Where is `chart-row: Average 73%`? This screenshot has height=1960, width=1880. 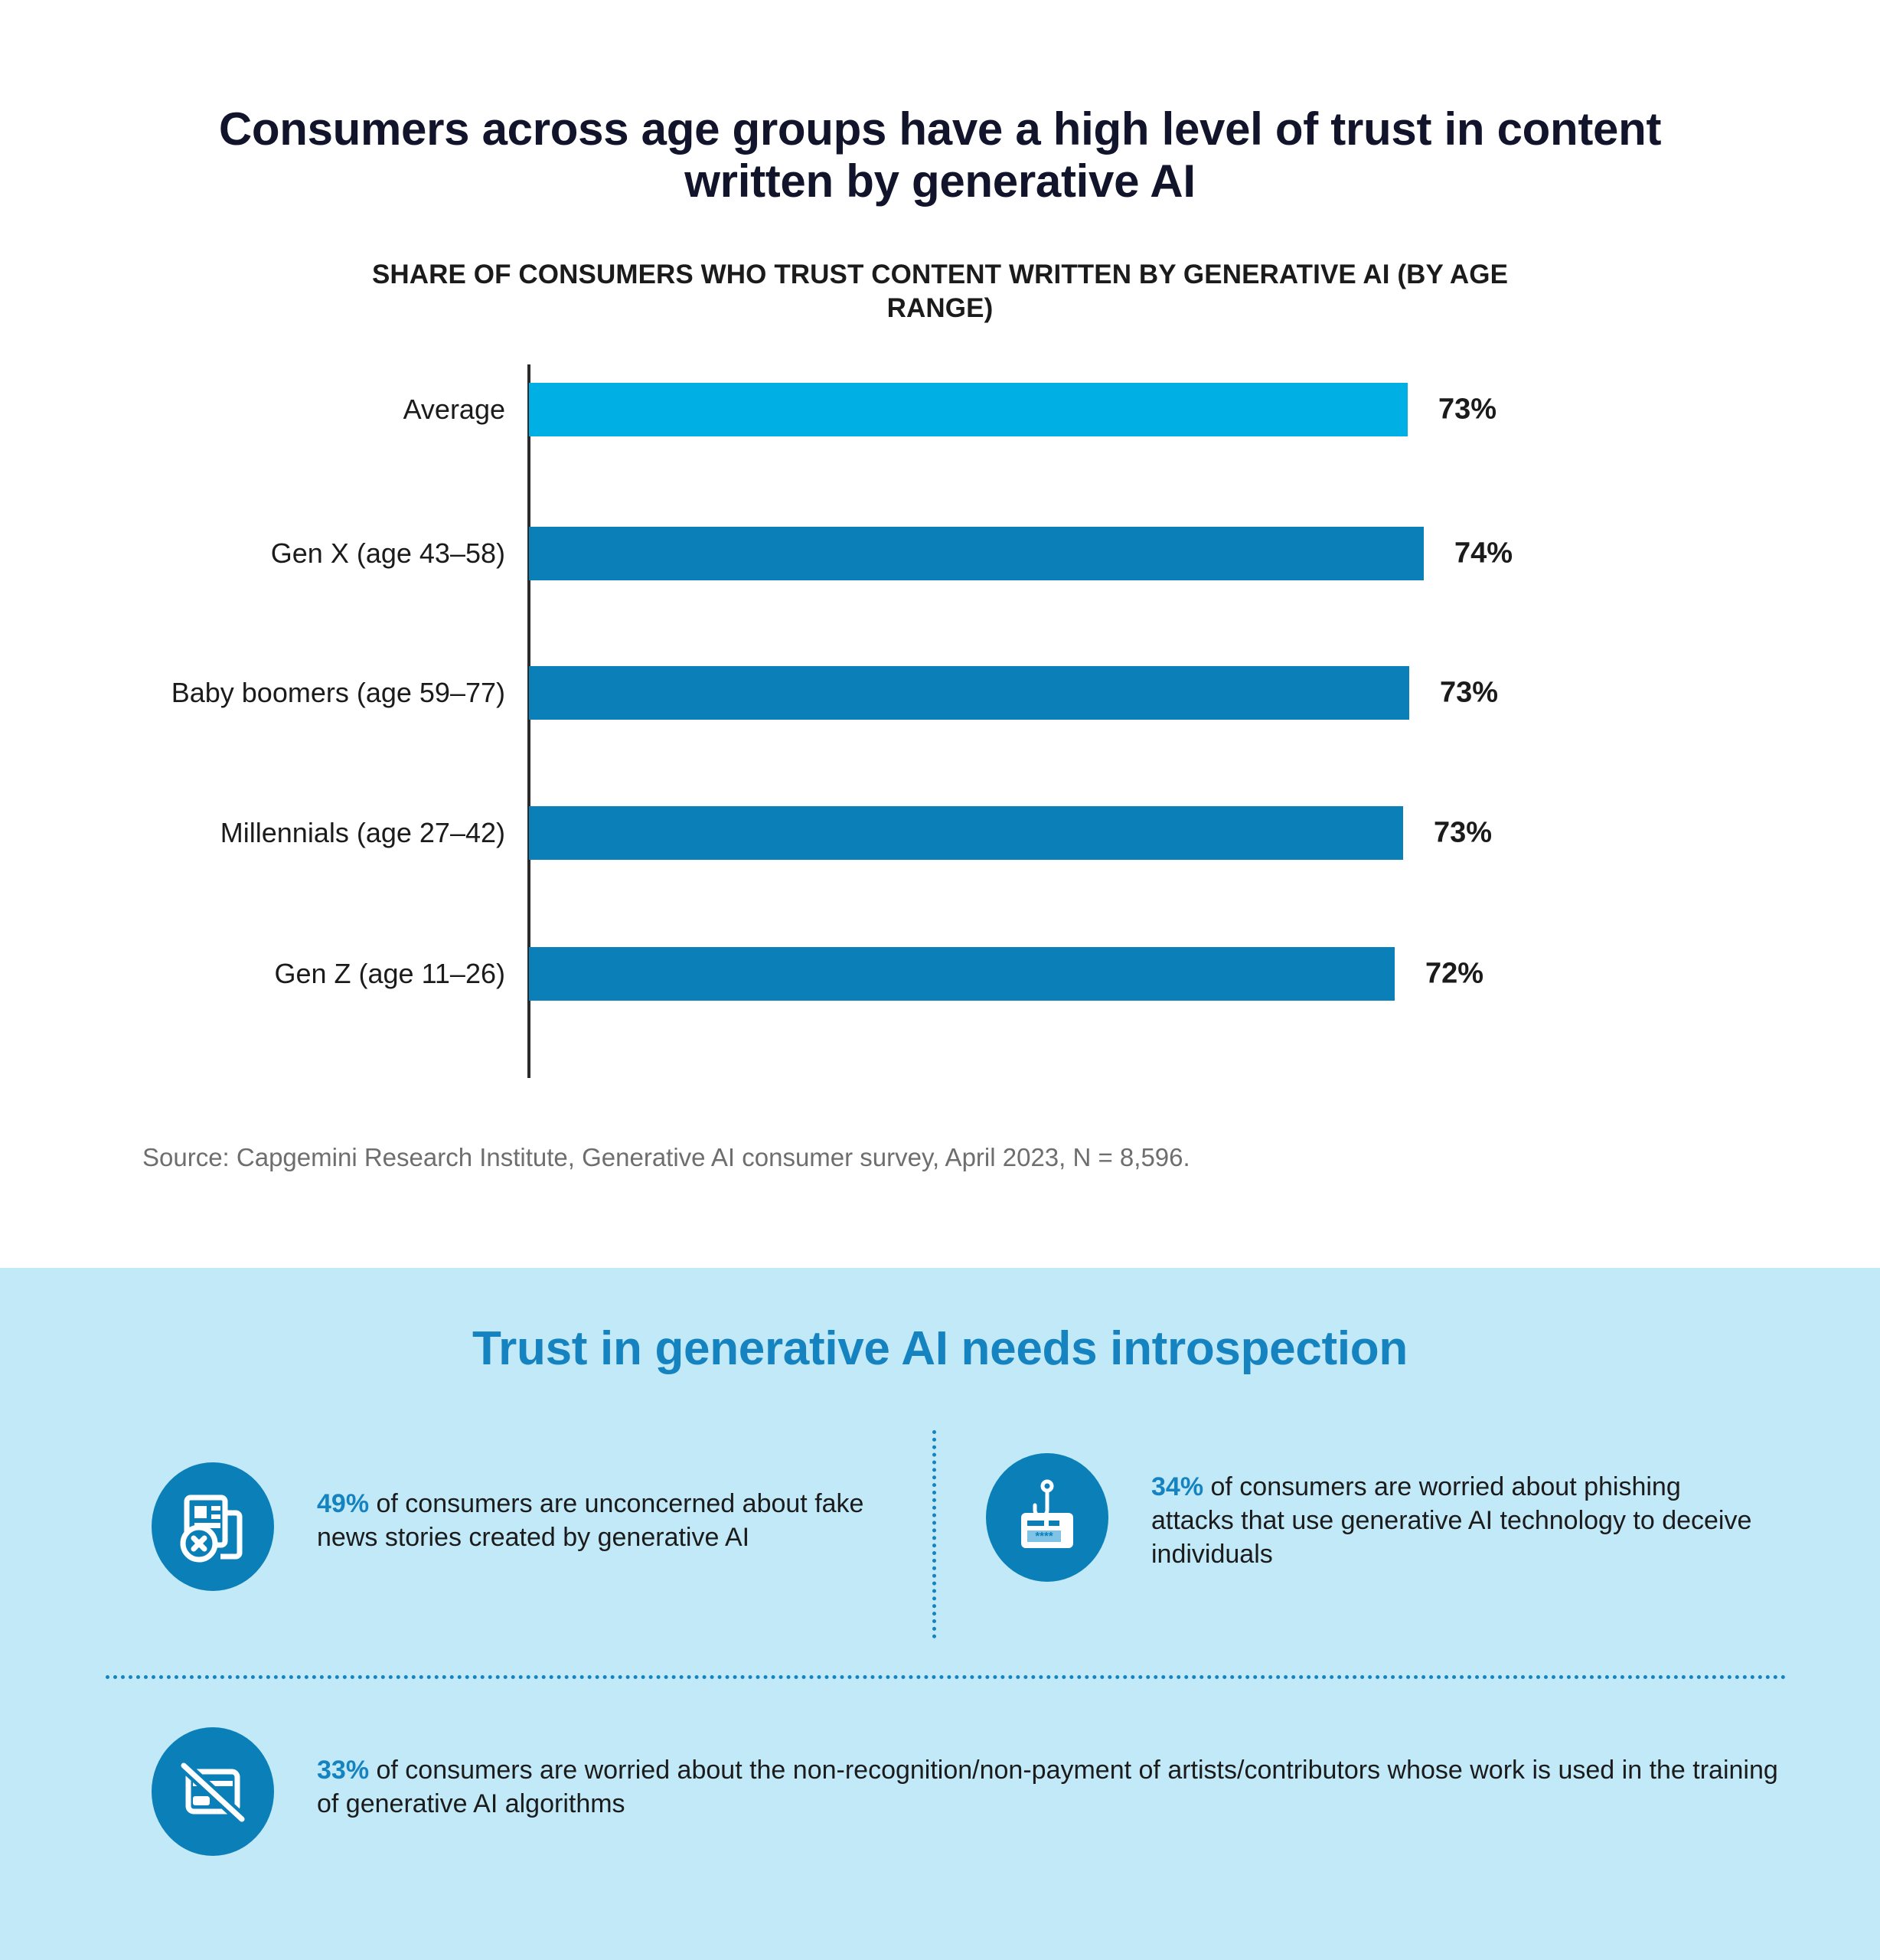
chart-row: Average 73% is located at coordinates (940, 409).